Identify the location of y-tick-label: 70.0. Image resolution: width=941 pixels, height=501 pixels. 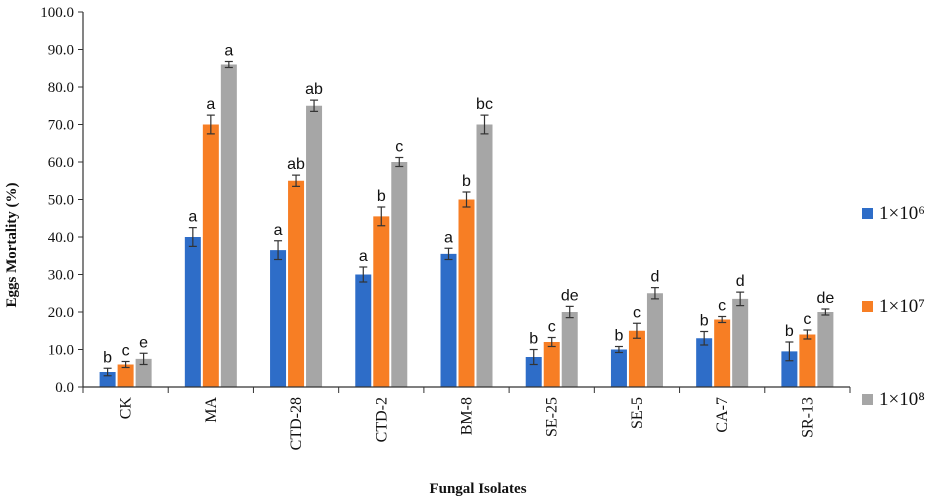
(61, 126).